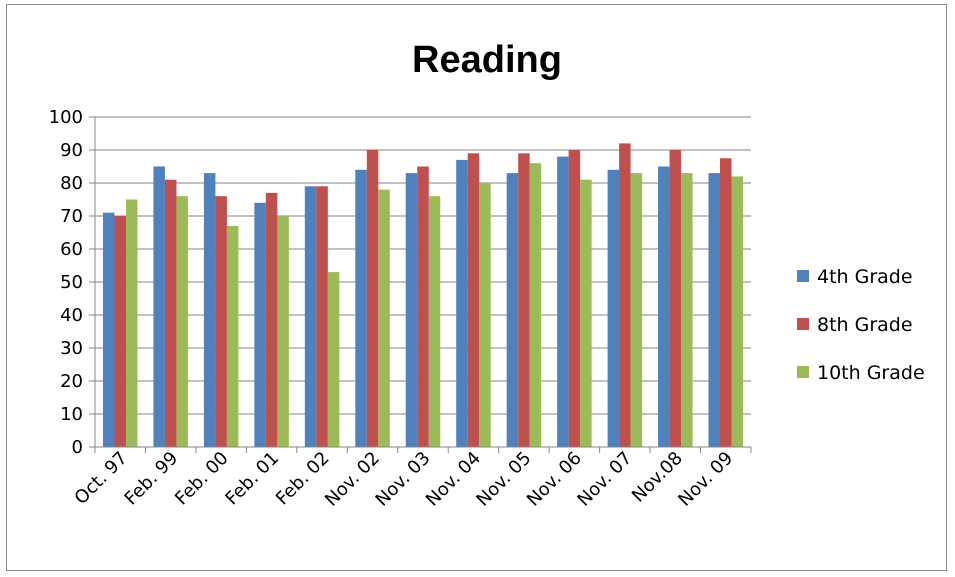 This screenshot has width=955, height=577. I want to click on y-tick-label: 30, so click(71, 348).